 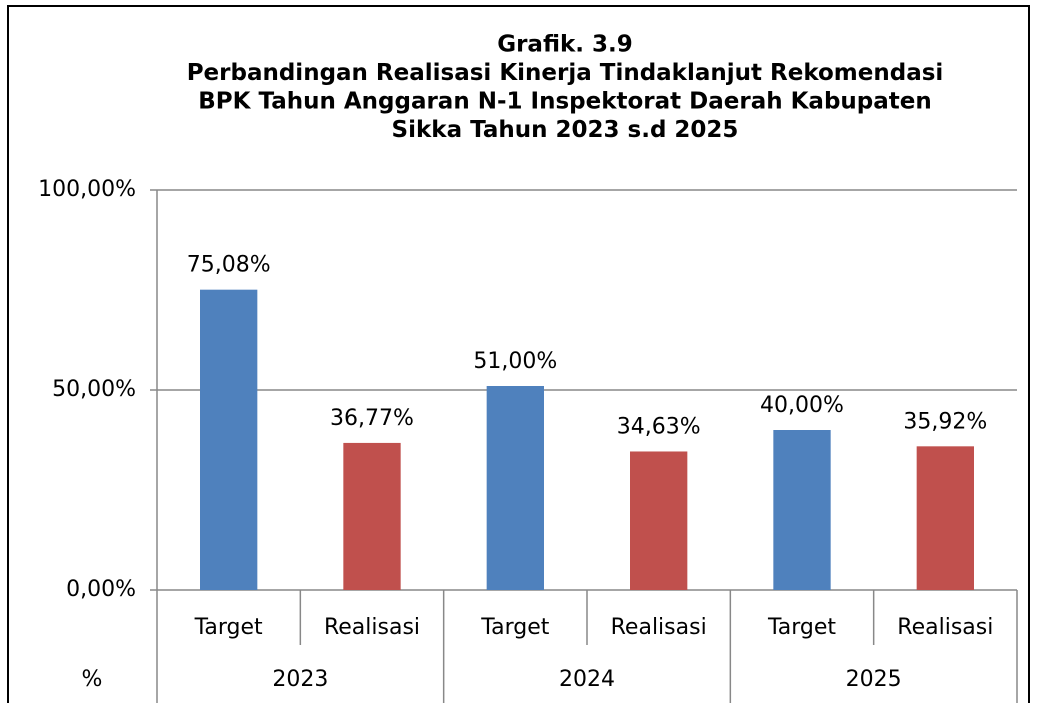 What do you see at coordinates (92, 679) in the screenshot?
I see `y-axis-label: %` at bounding box center [92, 679].